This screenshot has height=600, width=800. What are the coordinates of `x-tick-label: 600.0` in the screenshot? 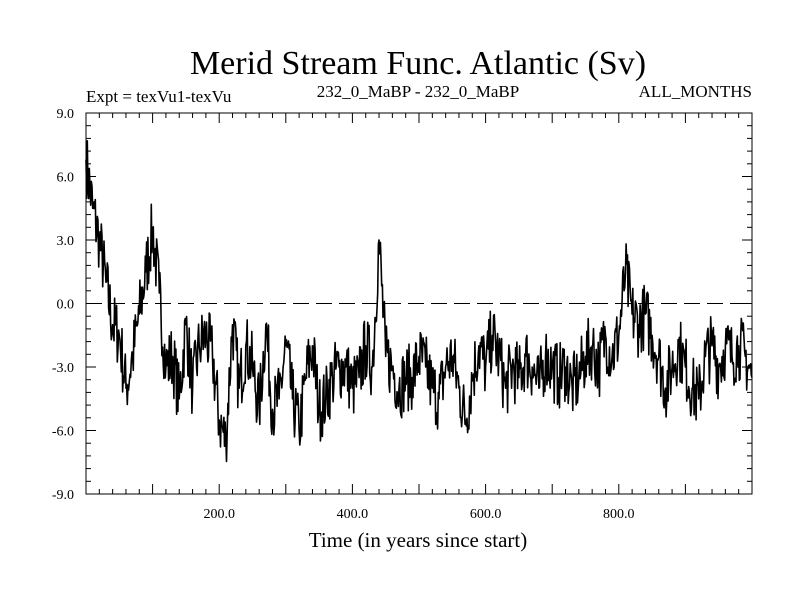 It's located at (486, 514).